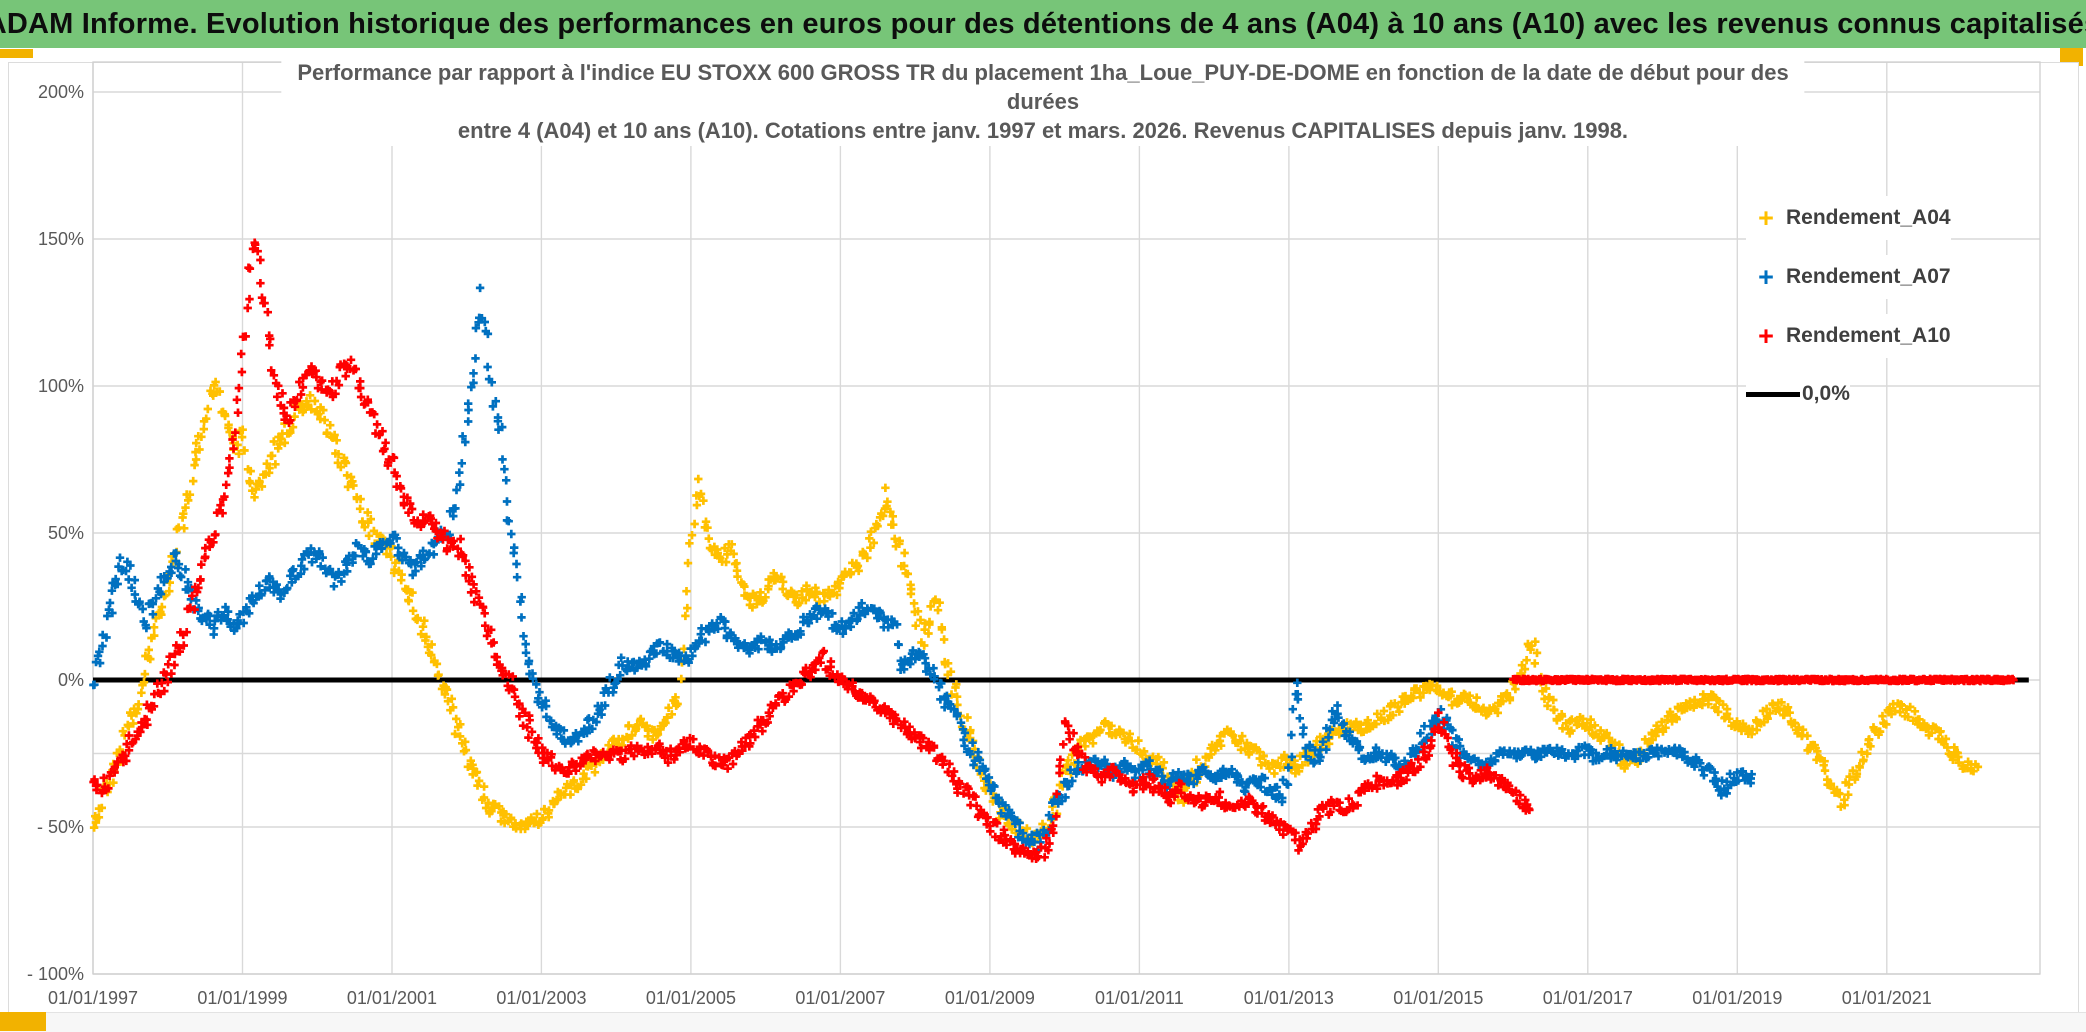 The image size is (2086, 1032). What do you see at coordinates (1886, 998) in the screenshot?
I see `x-tick-label: 01/01/2021` at bounding box center [1886, 998].